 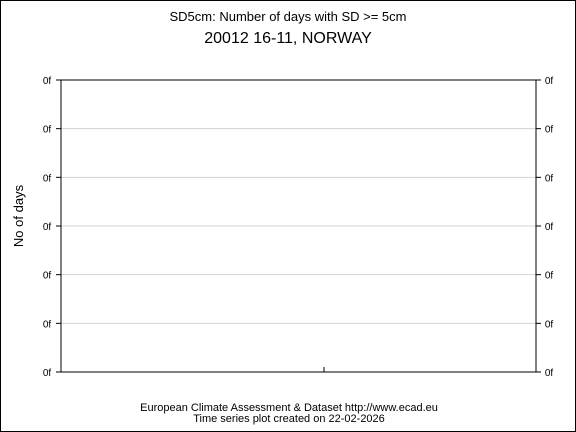 What do you see at coordinates (289, 419) in the screenshot?
I see `footer-line-2: Time series plot created on 22-02-2026` at bounding box center [289, 419].